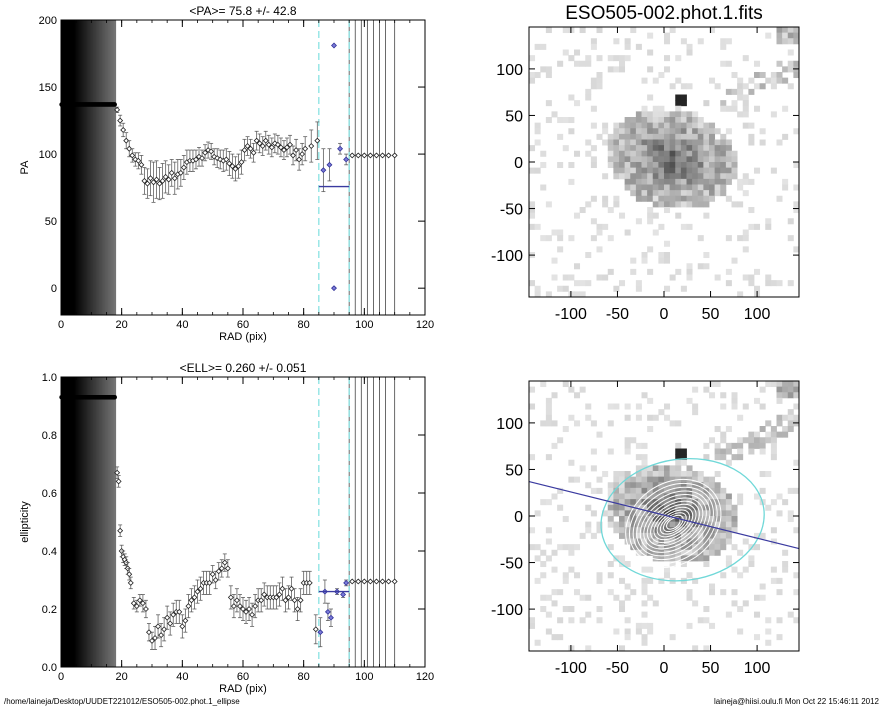 This screenshot has height=708, width=885. I want to click on x-tick-label: 100, so click(364, 677).